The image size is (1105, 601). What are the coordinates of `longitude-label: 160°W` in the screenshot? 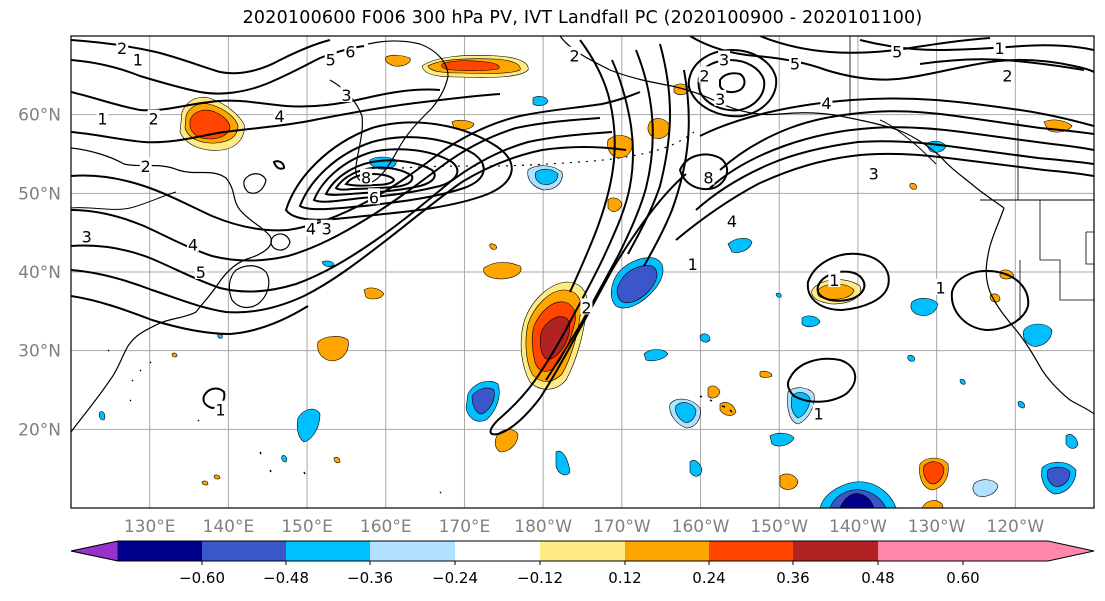 It's located at (701, 527).